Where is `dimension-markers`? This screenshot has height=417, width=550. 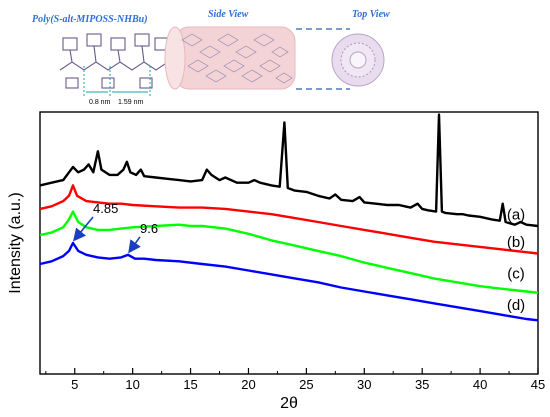
dimension-markers is located at coordinates (117, 82).